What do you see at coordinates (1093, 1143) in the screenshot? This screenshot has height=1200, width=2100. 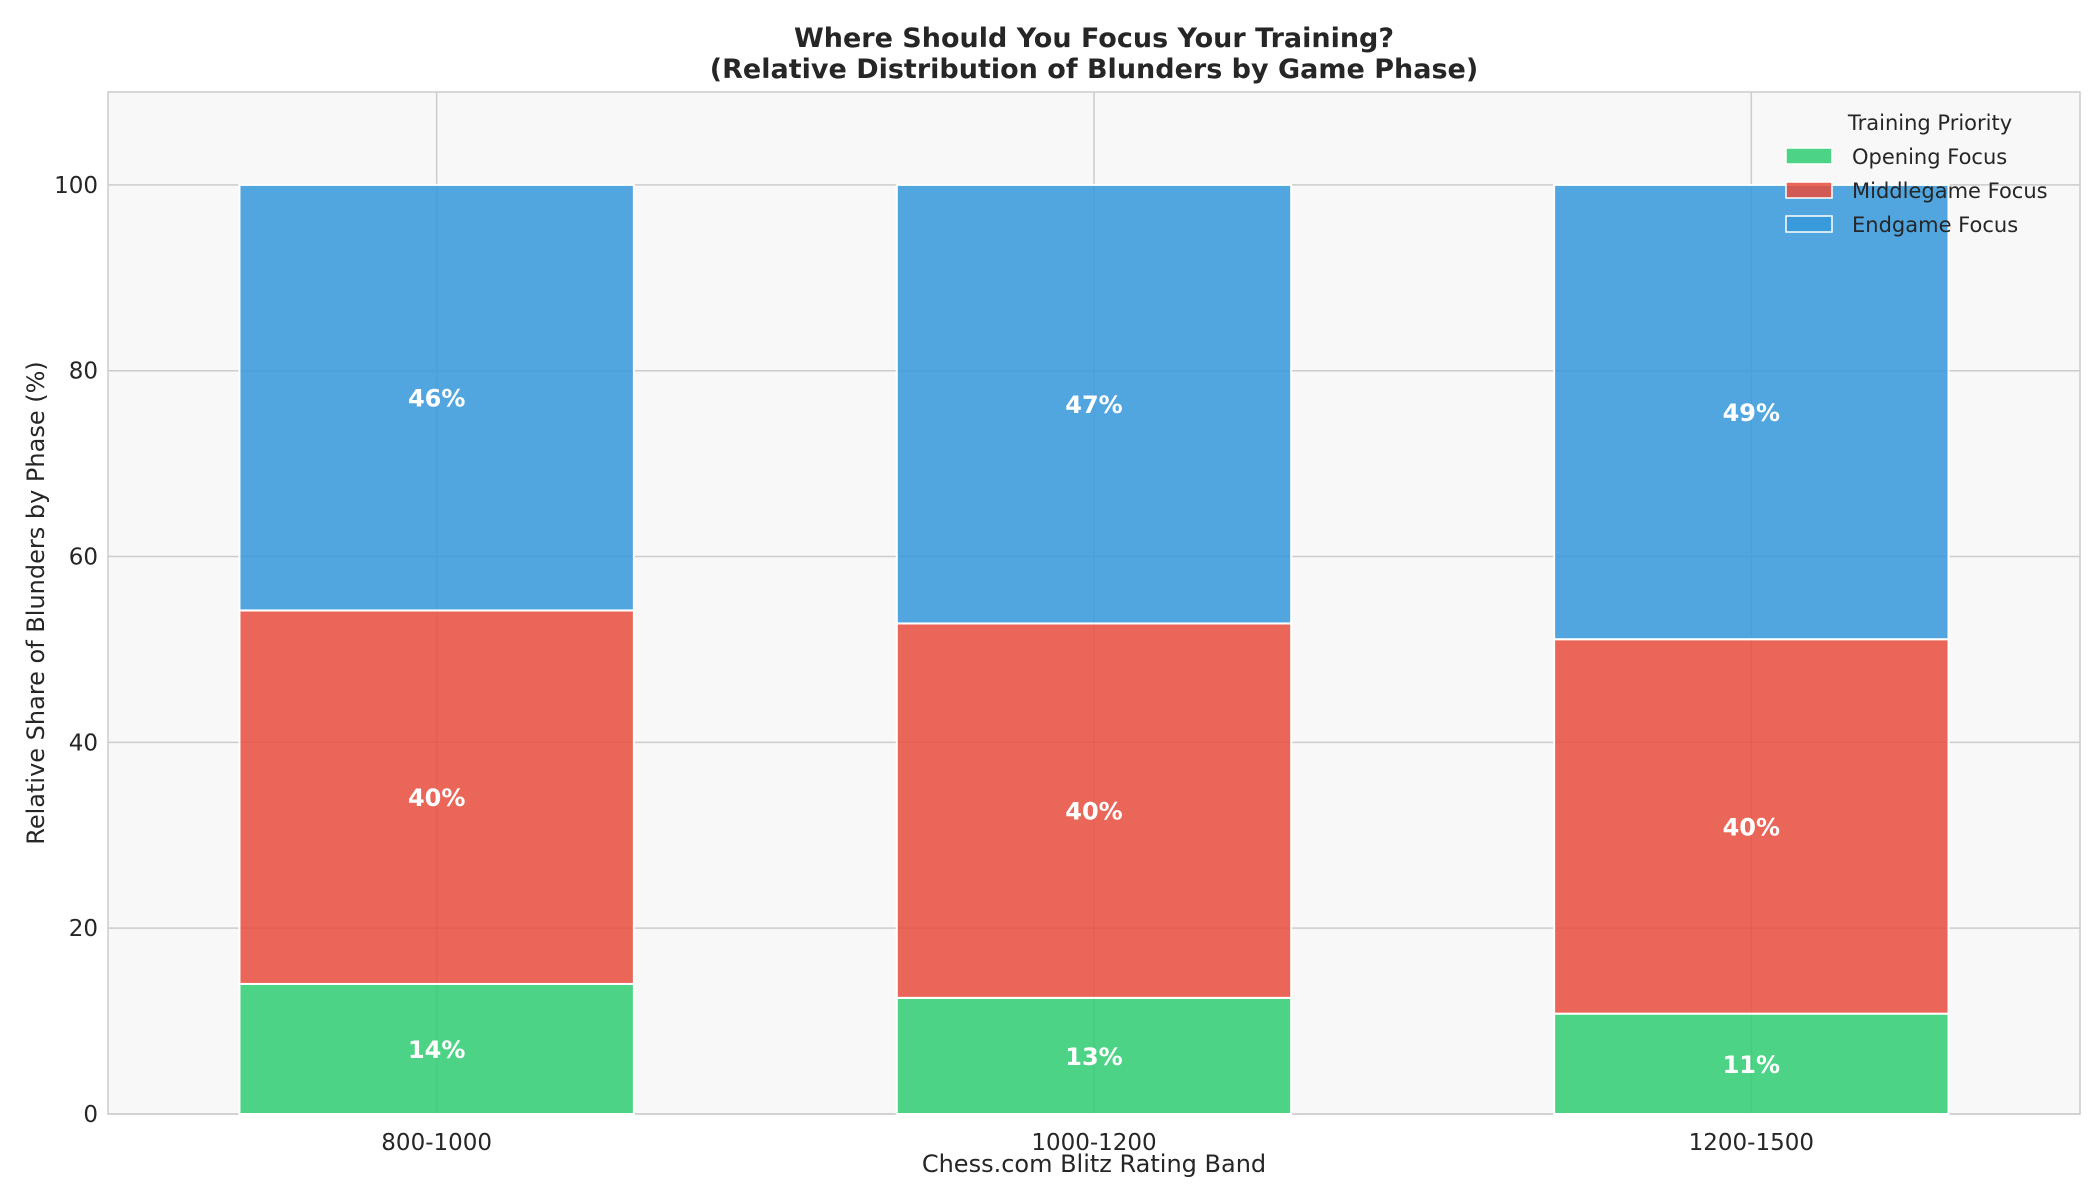 I see `x-tick-label: 1000-1200` at bounding box center [1093, 1143].